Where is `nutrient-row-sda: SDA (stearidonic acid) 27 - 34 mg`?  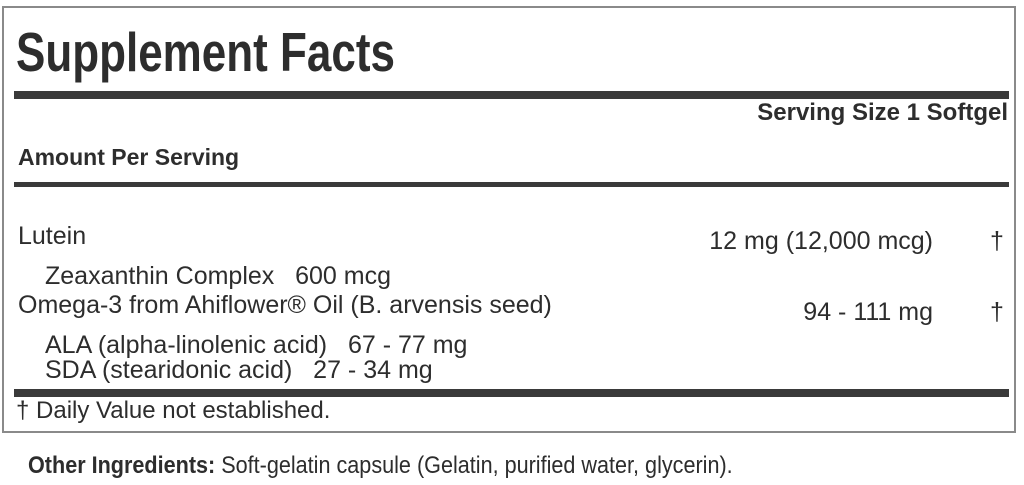
nutrient-row-sda: SDA (stearidonic acid) 27 - 34 mg is located at coordinates (509, 370).